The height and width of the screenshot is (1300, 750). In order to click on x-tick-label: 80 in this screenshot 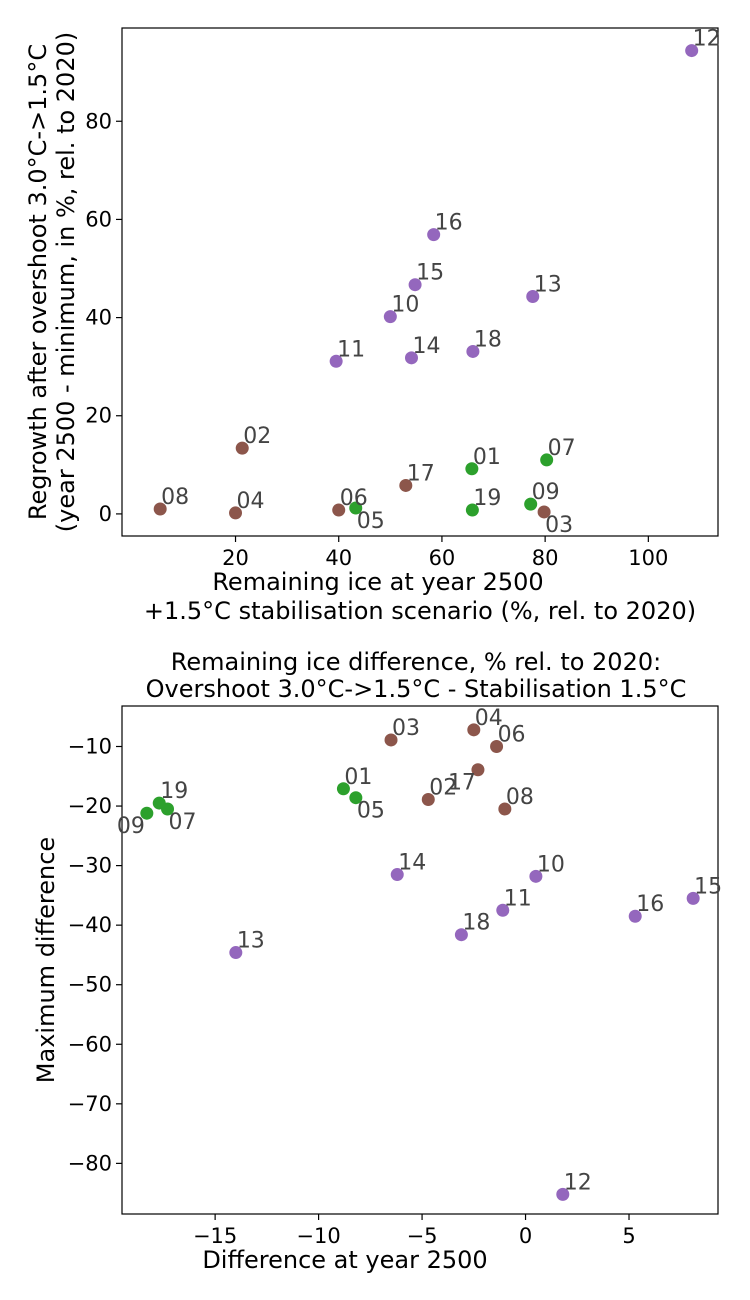, I will do `click(545, 558)`.